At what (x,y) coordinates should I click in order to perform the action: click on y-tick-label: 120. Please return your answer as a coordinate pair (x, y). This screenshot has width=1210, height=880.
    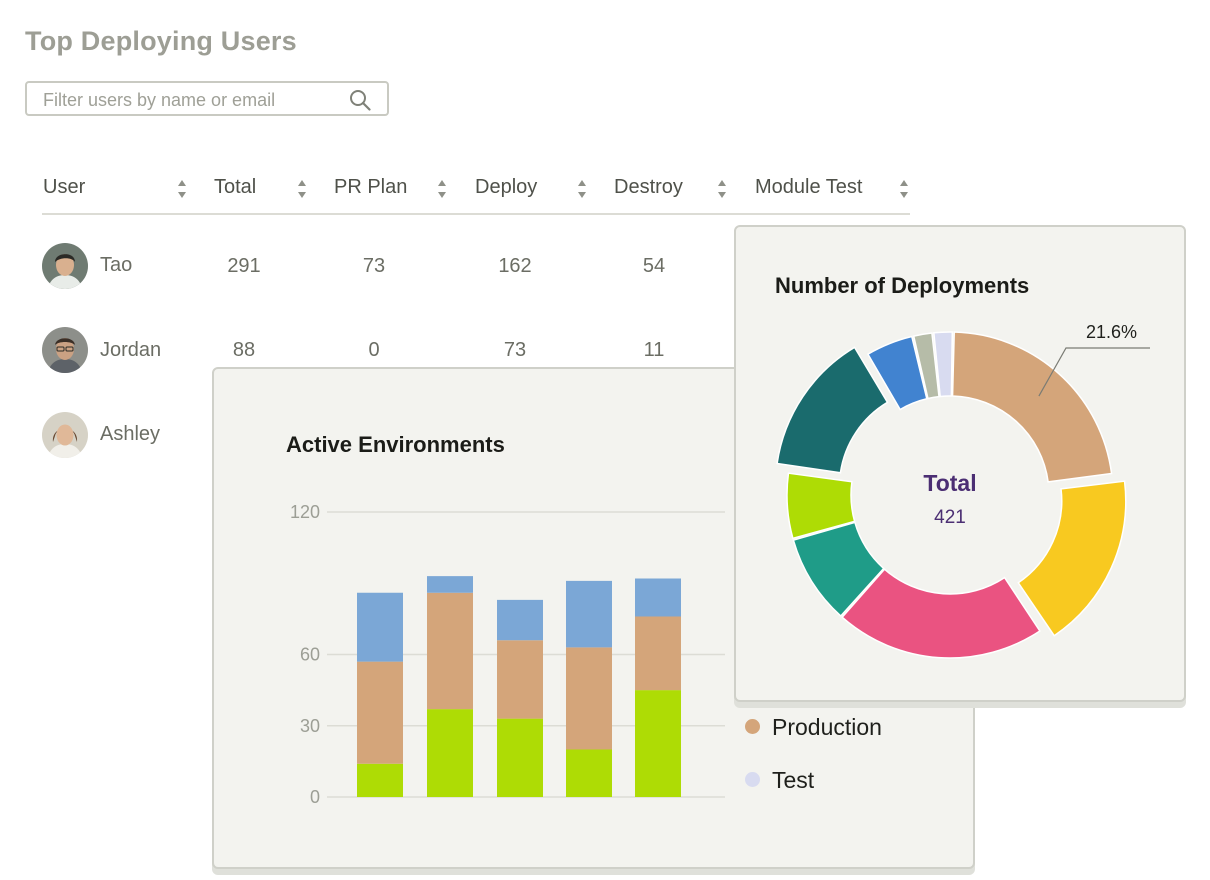
    Looking at the image, I should click on (305, 512).